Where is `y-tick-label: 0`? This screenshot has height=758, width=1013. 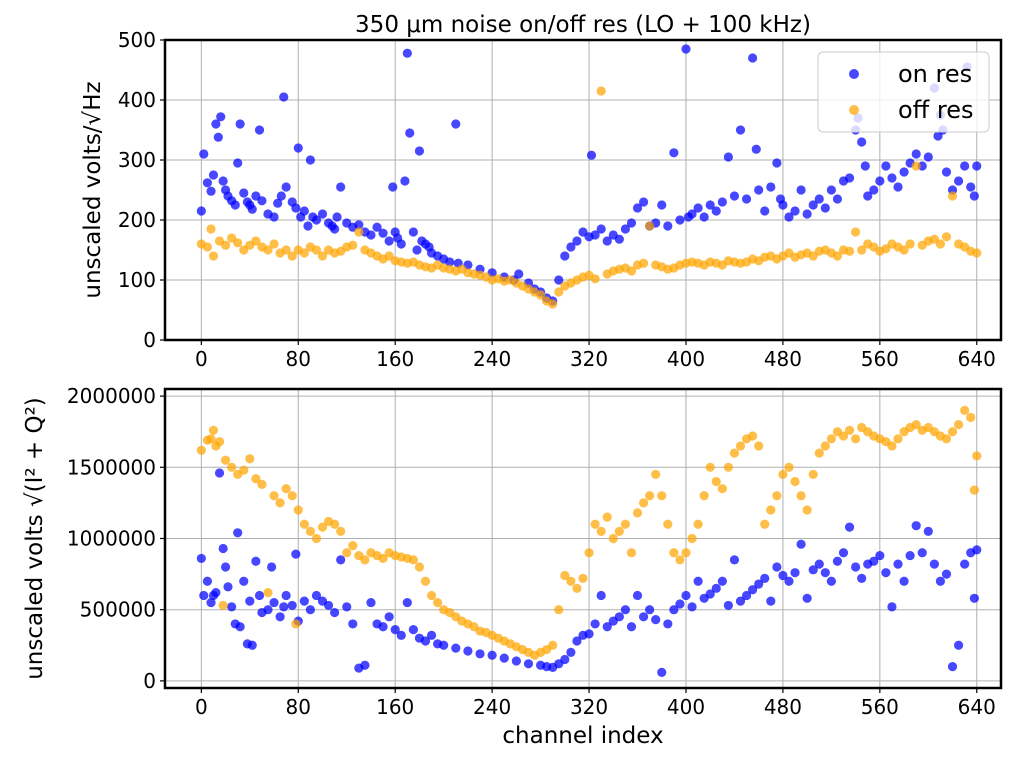 y-tick-label: 0 is located at coordinates (149, 681).